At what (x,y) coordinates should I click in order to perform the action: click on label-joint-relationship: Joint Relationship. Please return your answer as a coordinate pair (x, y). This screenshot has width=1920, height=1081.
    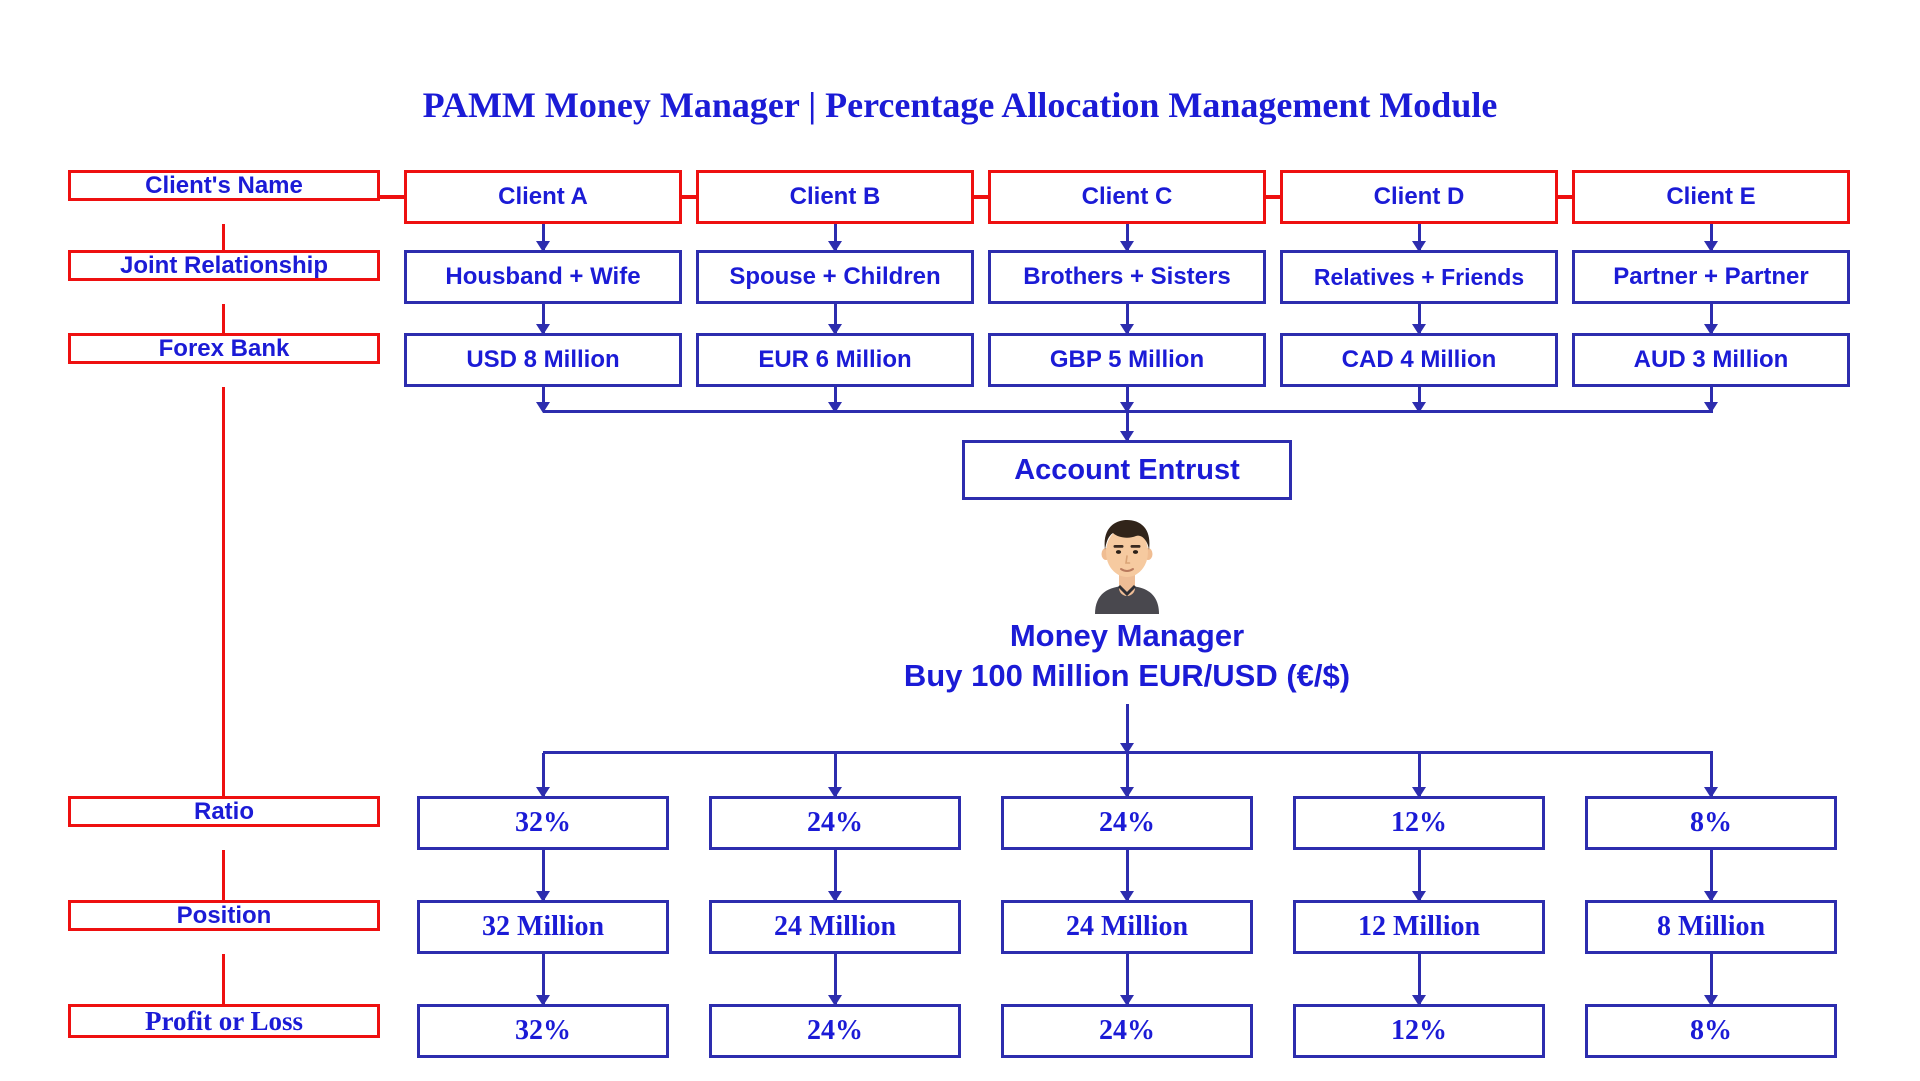
    Looking at the image, I should click on (224, 266).